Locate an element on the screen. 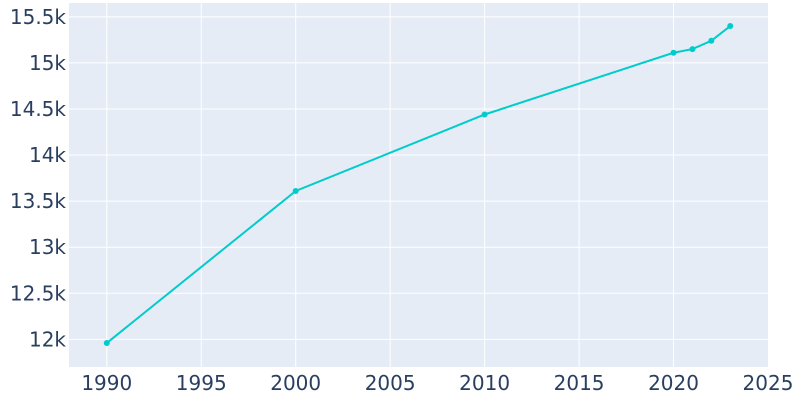 The width and height of the screenshot is (800, 400). y-tick-label: 15.5k is located at coordinates (38, 17).